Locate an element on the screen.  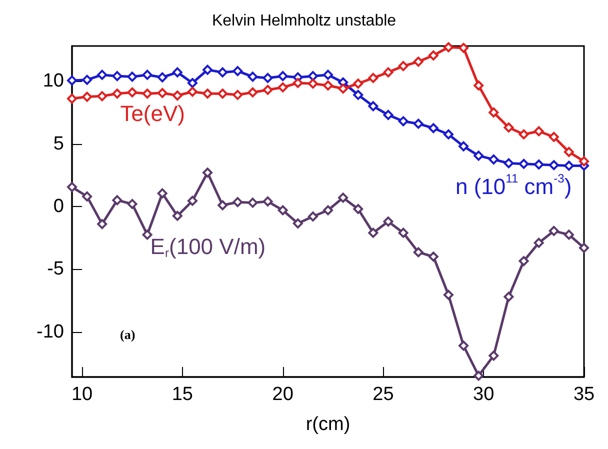
y-tick-label: 5 is located at coordinates (58, 143).